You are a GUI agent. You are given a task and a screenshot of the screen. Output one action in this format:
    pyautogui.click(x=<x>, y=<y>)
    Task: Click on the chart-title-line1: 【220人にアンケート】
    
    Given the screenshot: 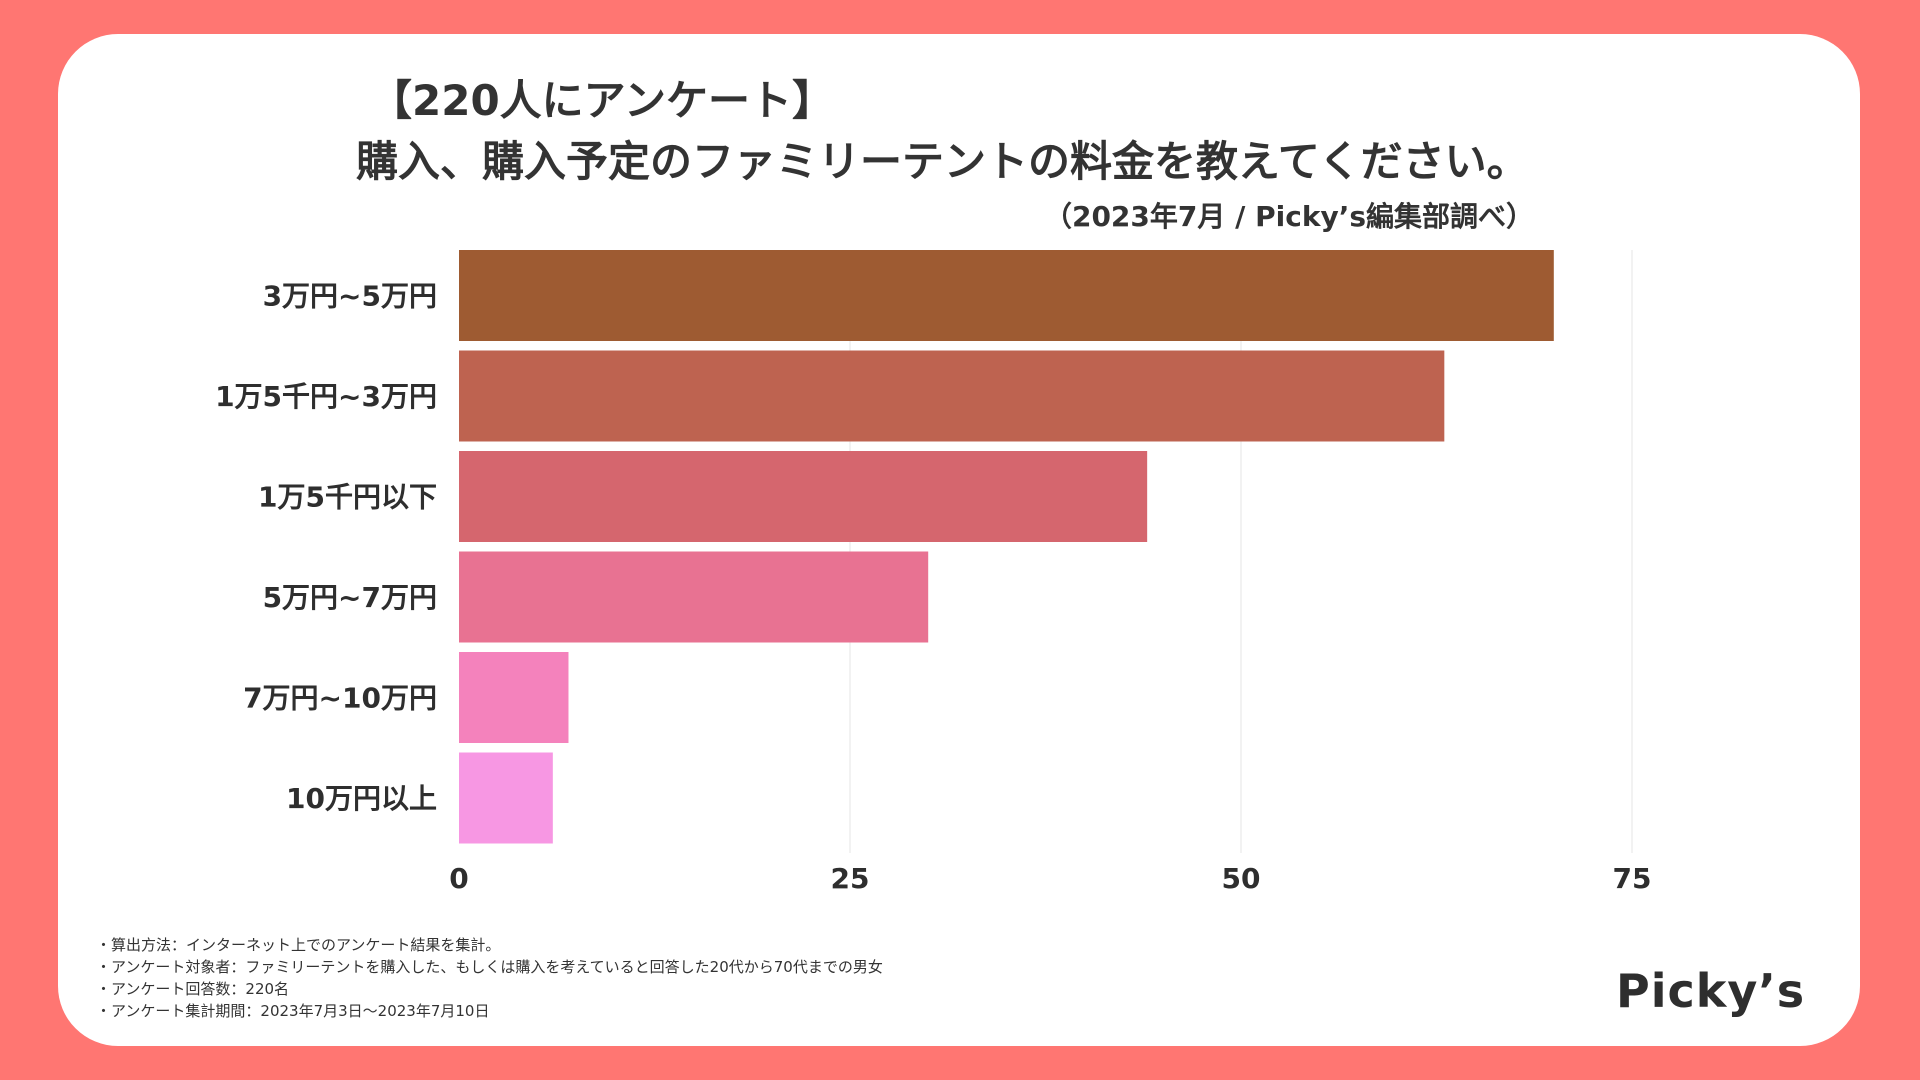 What is the action you would take?
    pyautogui.click(x=602, y=100)
    